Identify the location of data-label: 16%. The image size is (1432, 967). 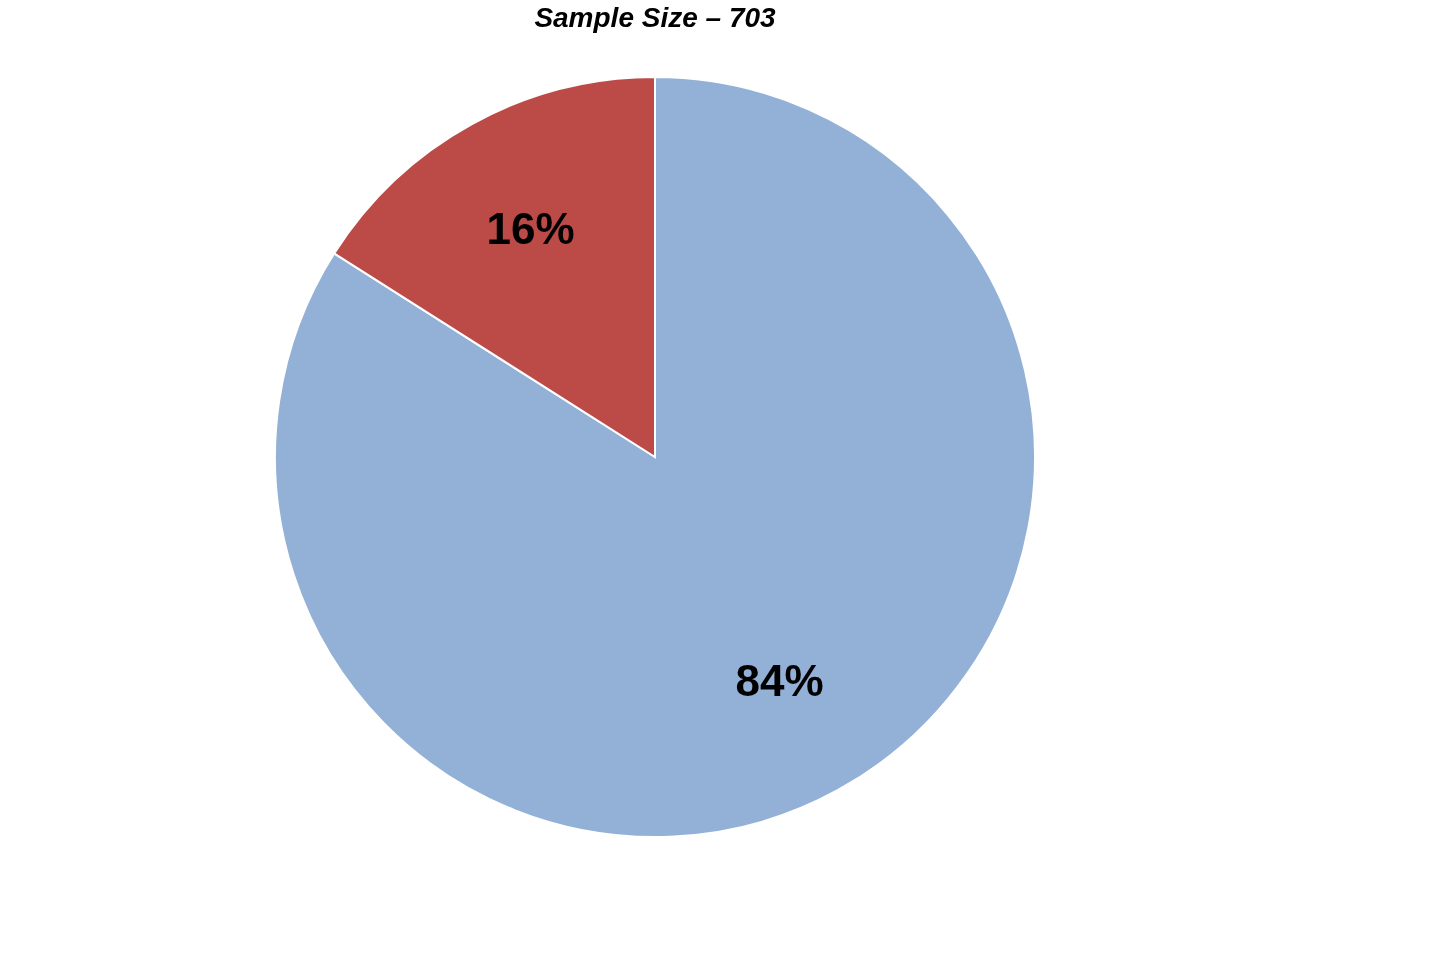
(530, 228).